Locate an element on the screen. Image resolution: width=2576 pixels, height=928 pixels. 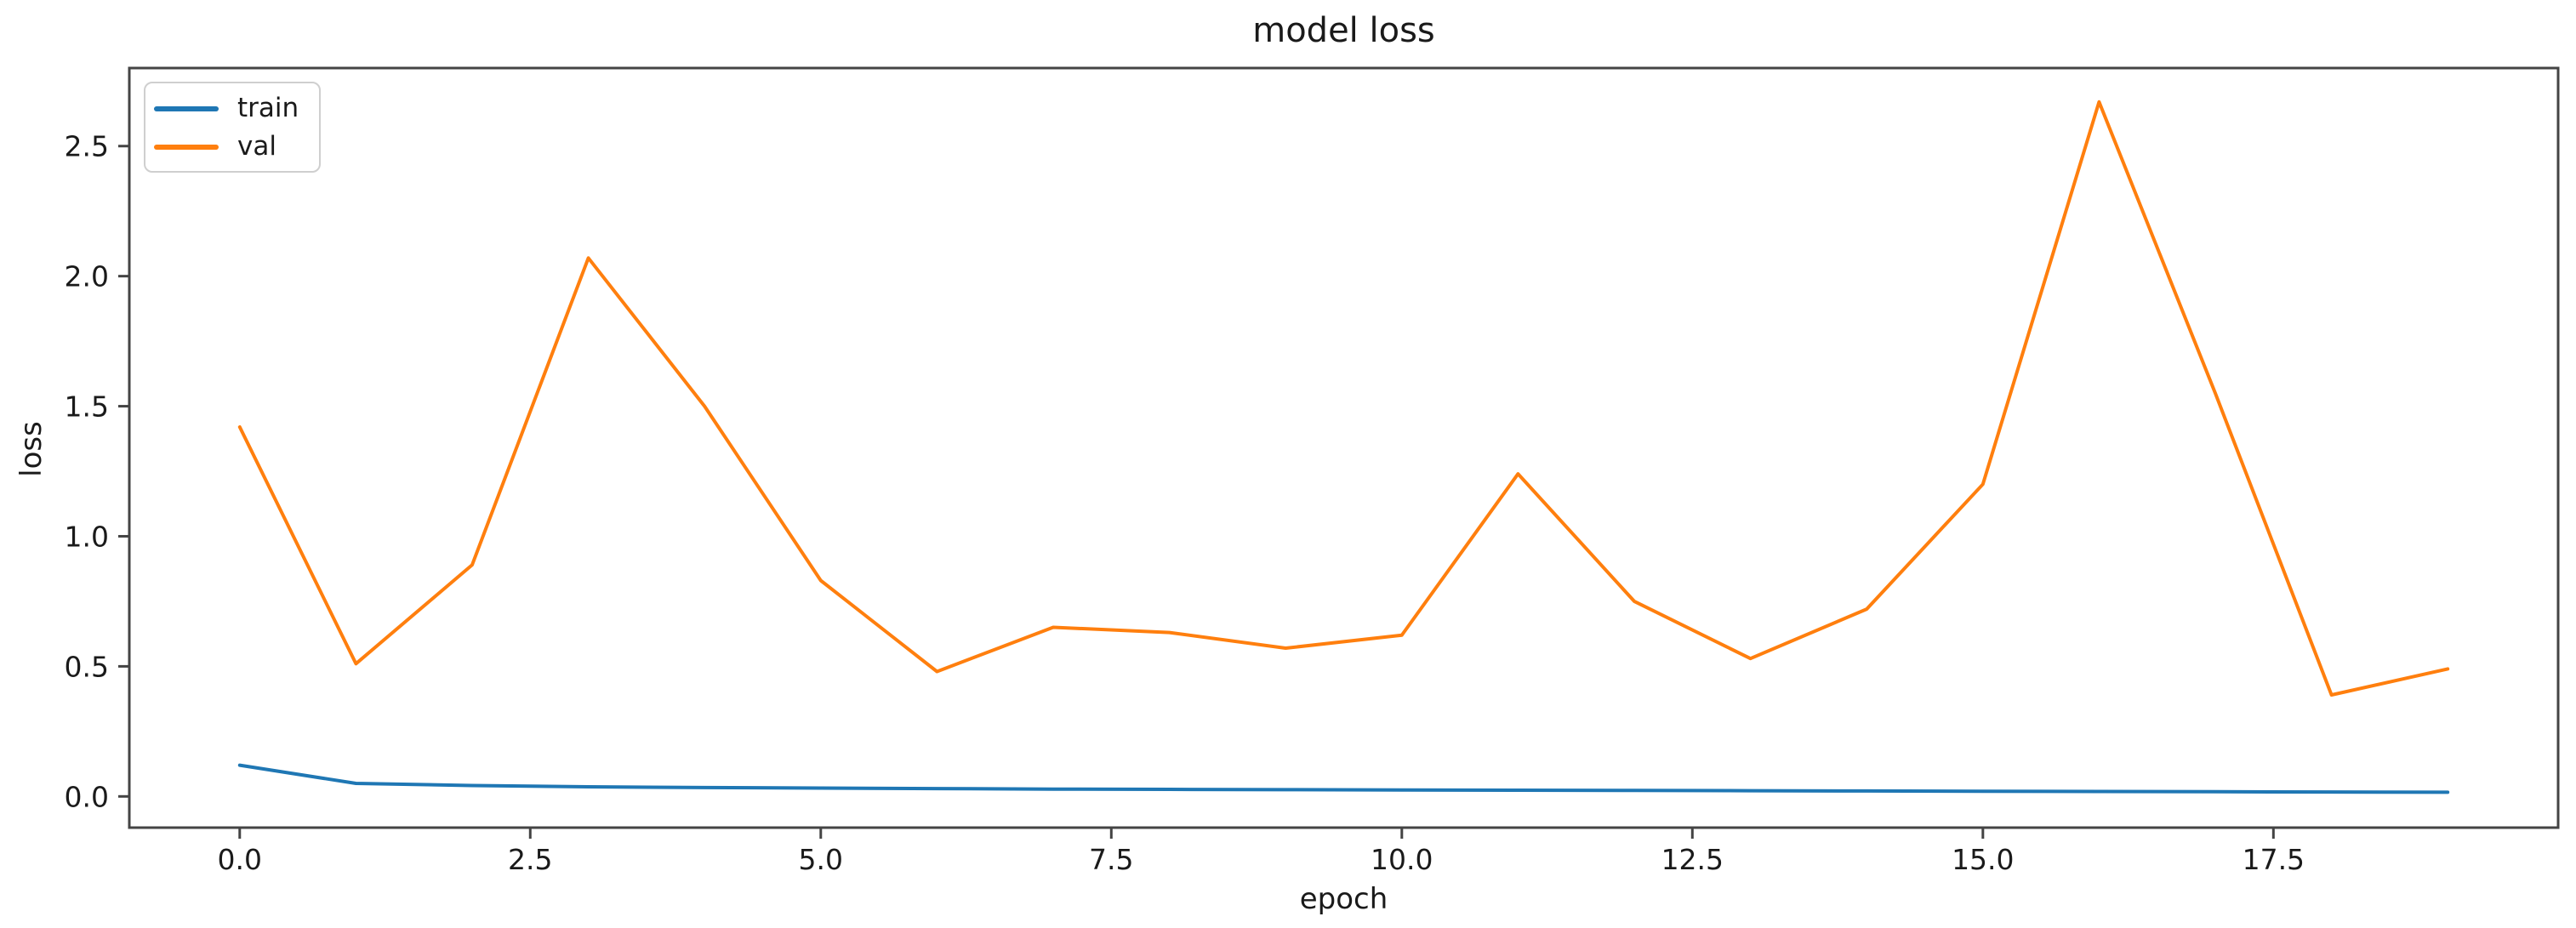
x-tick-label: 12.5 is located at coordinates (1692, 859).